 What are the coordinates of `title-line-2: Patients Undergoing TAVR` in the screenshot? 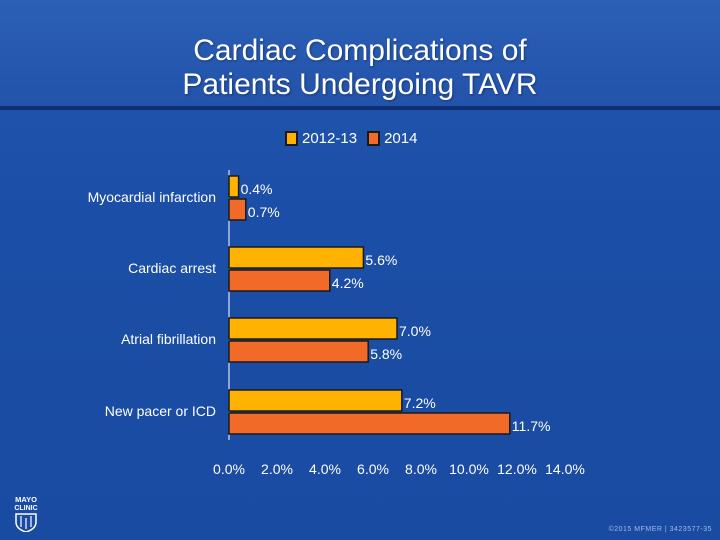 It's located at (360, 84).